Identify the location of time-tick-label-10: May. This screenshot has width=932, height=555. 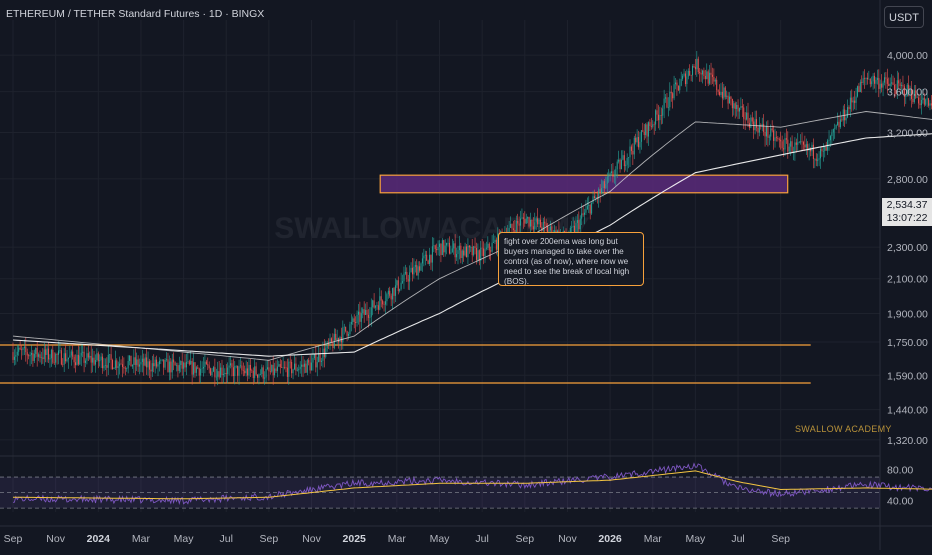
(440, 539).